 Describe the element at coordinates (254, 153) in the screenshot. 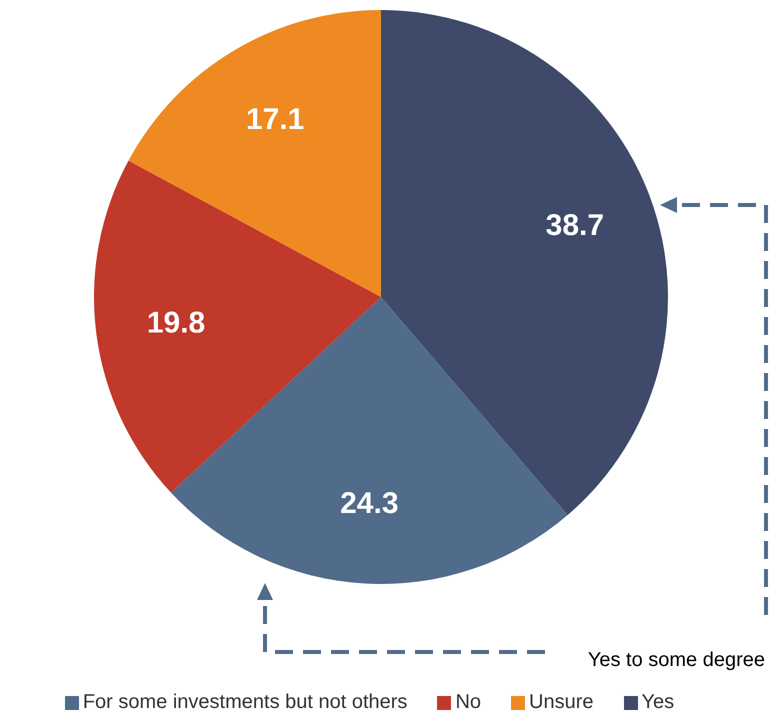

I see `pie-slice` at that location.